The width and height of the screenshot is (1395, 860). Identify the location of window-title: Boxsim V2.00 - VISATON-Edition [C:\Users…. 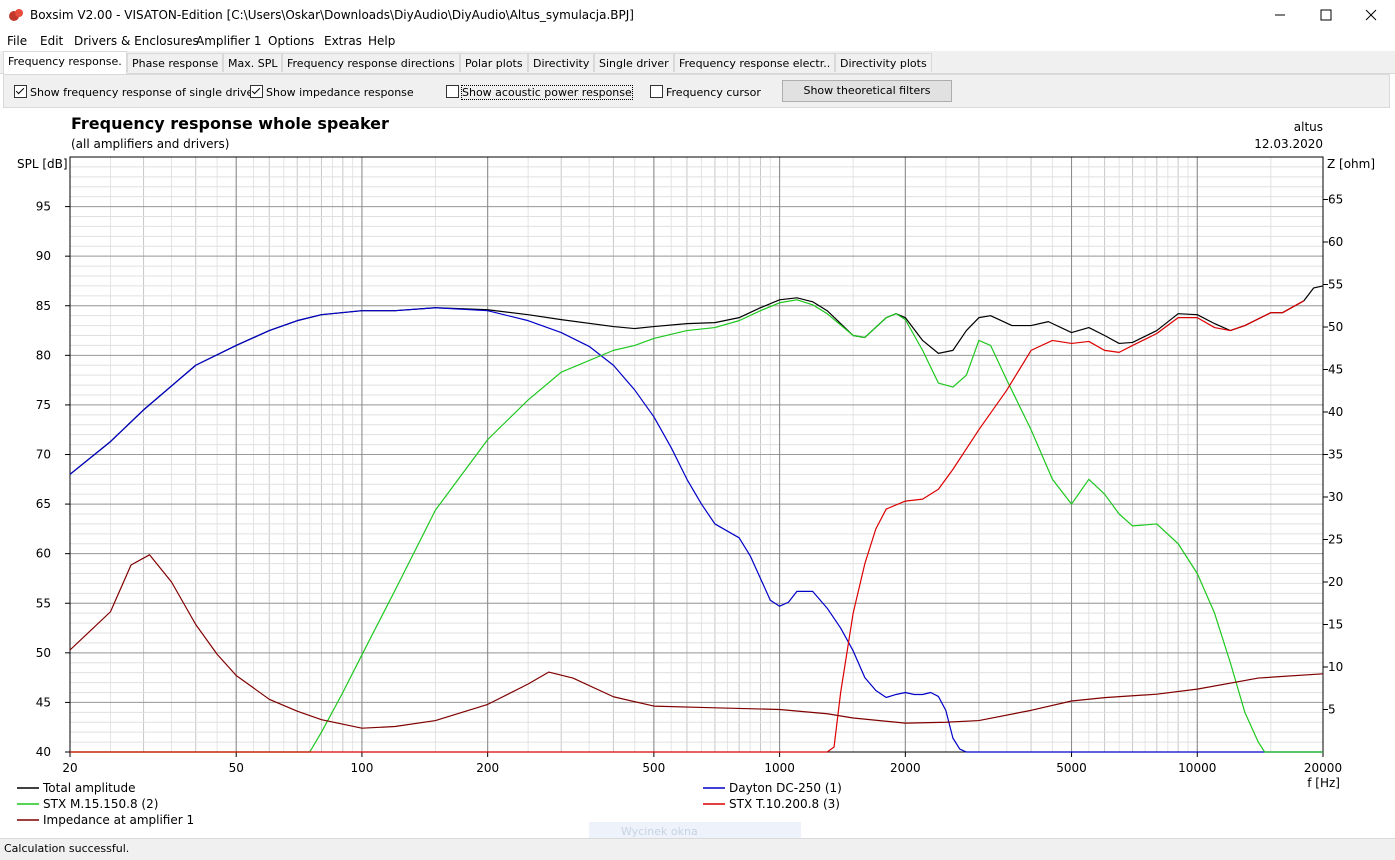
(332, 15).